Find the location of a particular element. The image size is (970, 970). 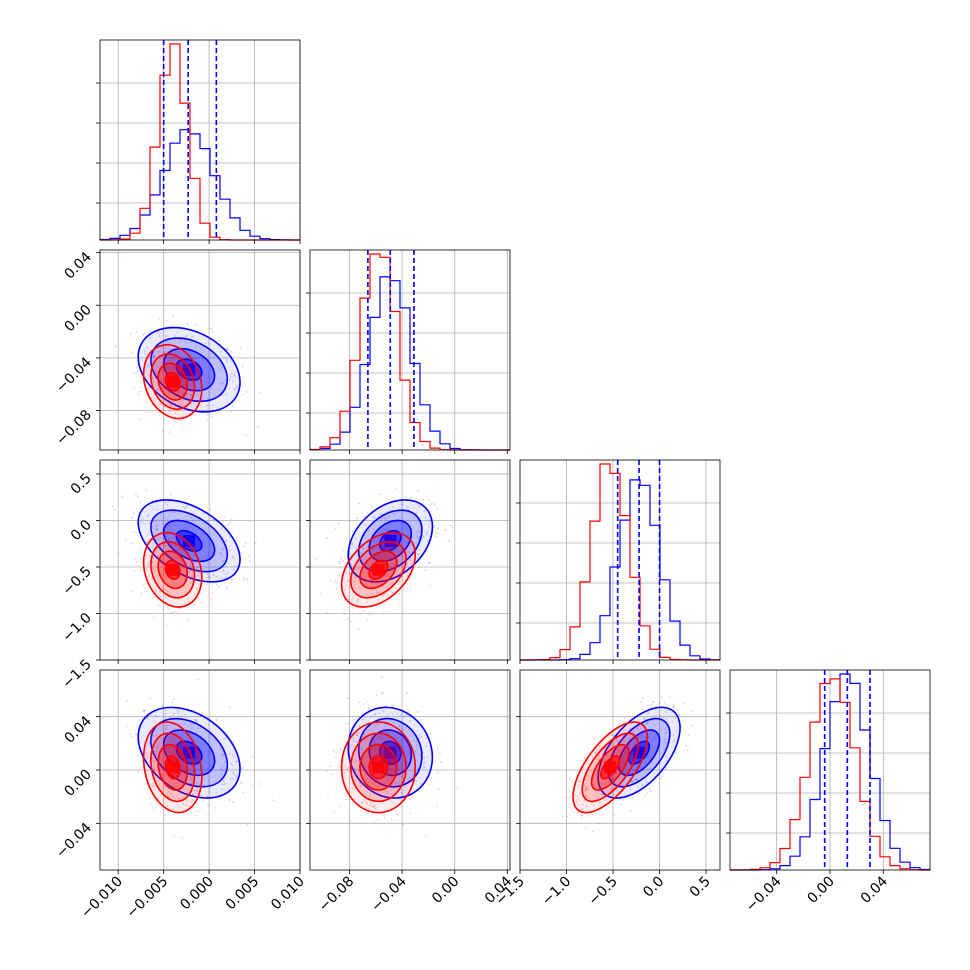

y-tick-label: 0.0 is located at coordinates (81, 530).